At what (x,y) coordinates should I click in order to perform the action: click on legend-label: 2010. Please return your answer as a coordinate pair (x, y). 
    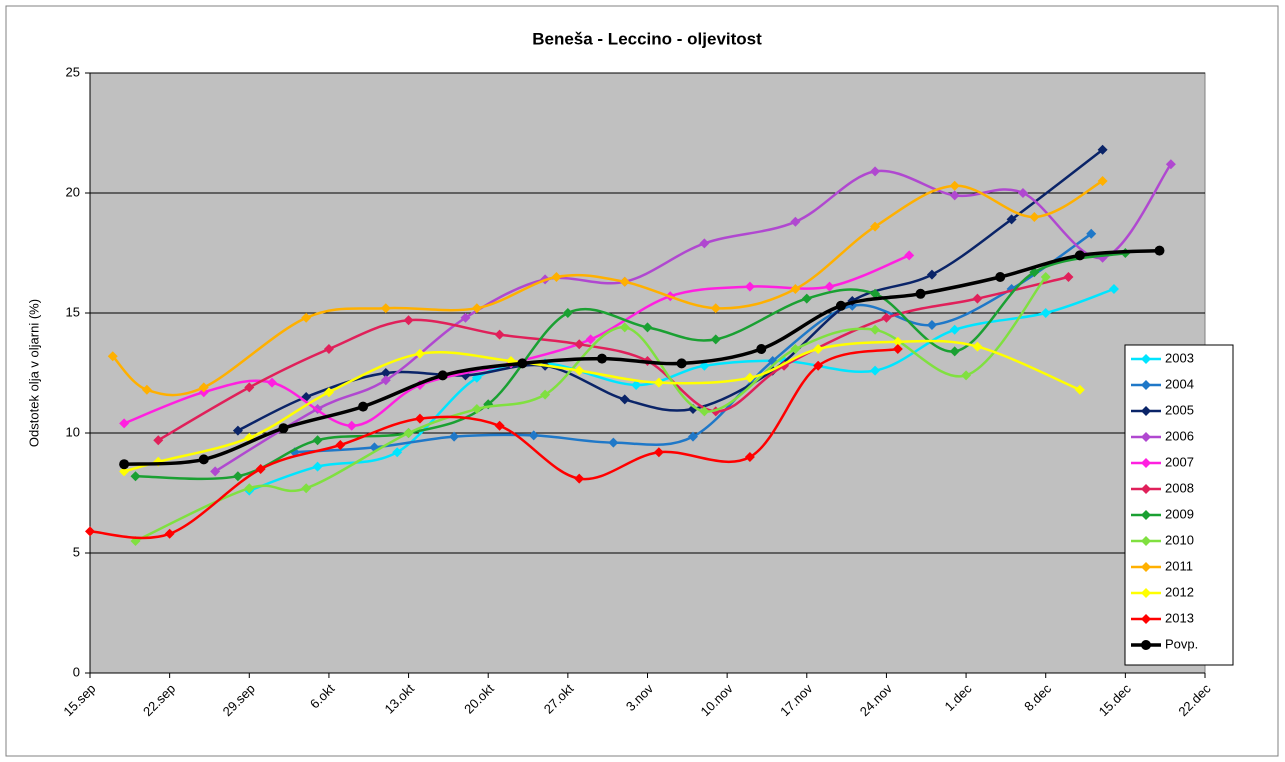
    Looking at the image, I should click on (1179, 539).